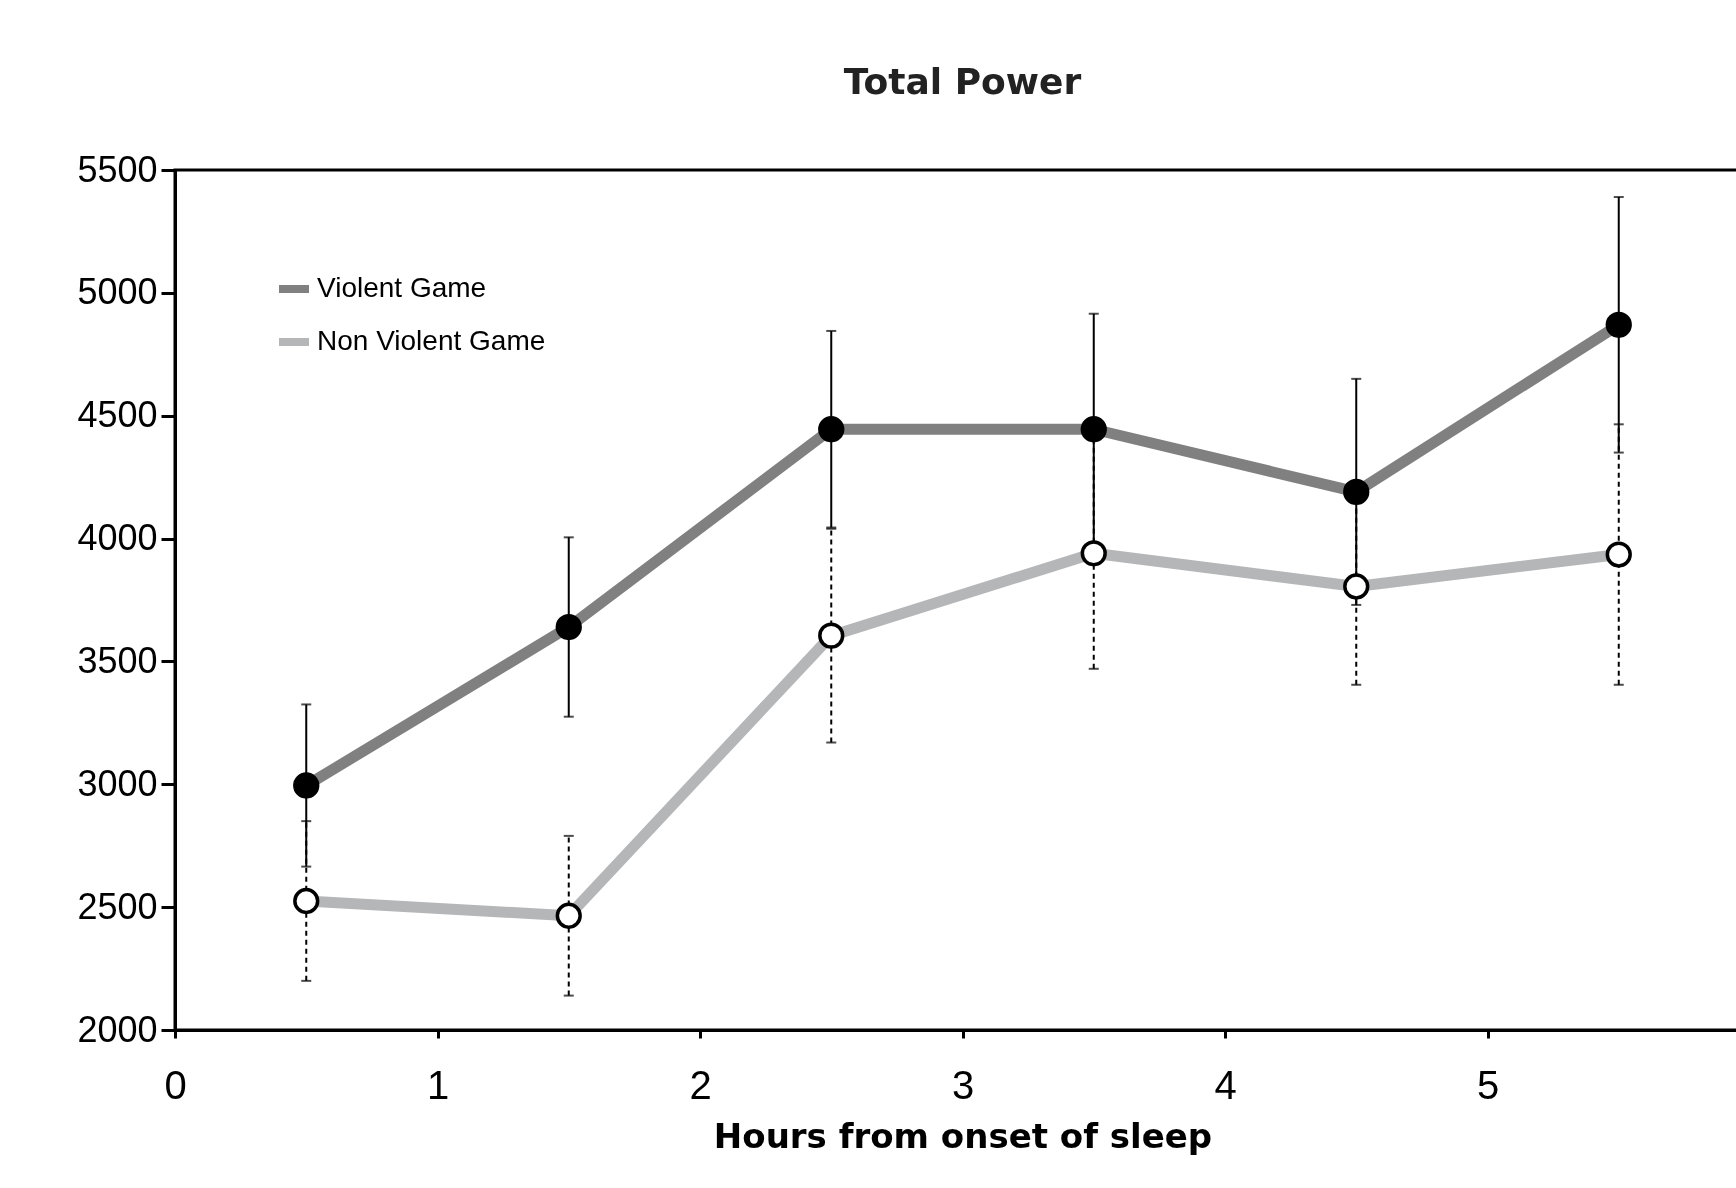  Describe the element at coordinates (1488, 1084) in the screenshot. I see `x-tick-label: 5` at that location.